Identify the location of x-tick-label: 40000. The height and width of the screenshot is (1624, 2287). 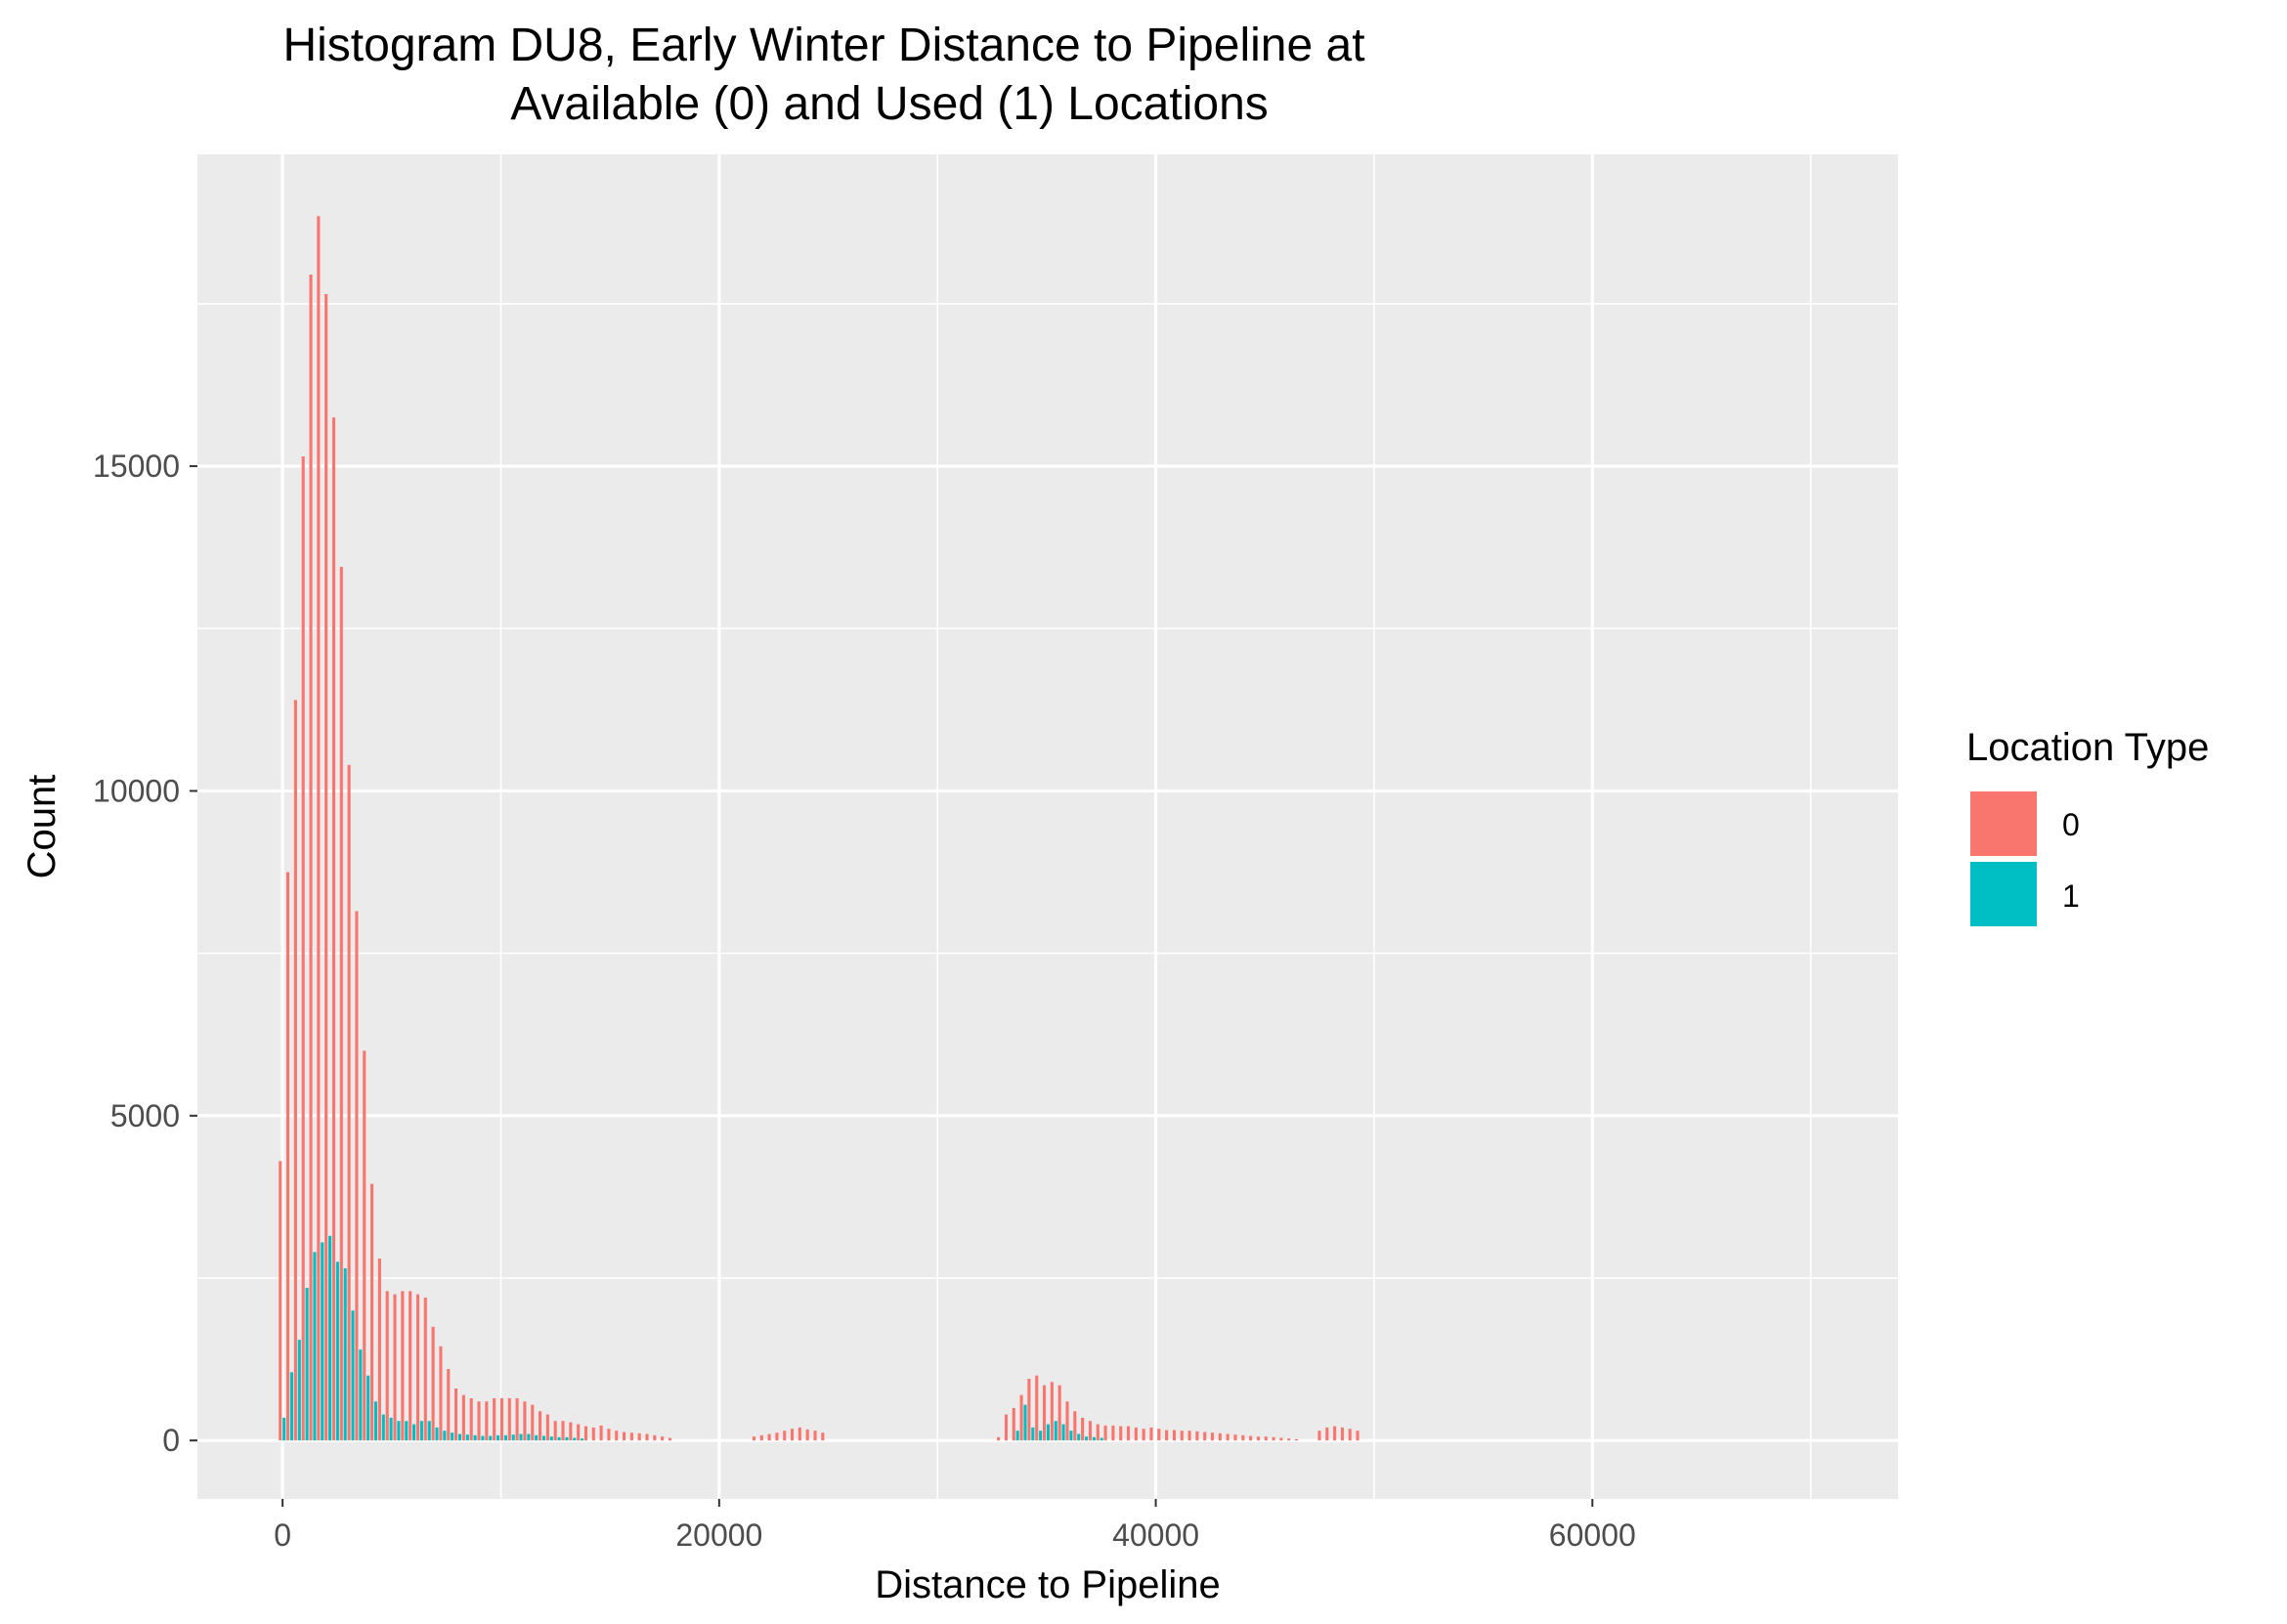
(1155, 1535).